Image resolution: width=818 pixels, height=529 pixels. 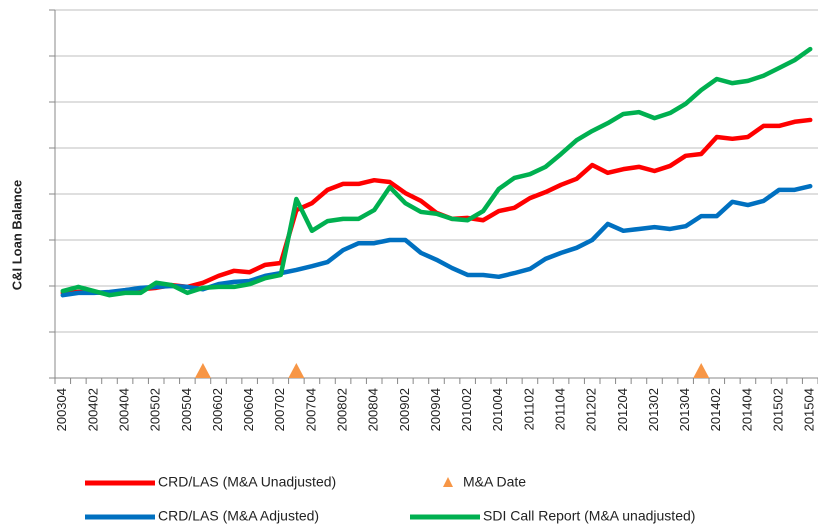 What do you see at coordinates (373, 409) in the screenshot?
I see `x-tick-label: 200804` at bounding box center [373, 409].